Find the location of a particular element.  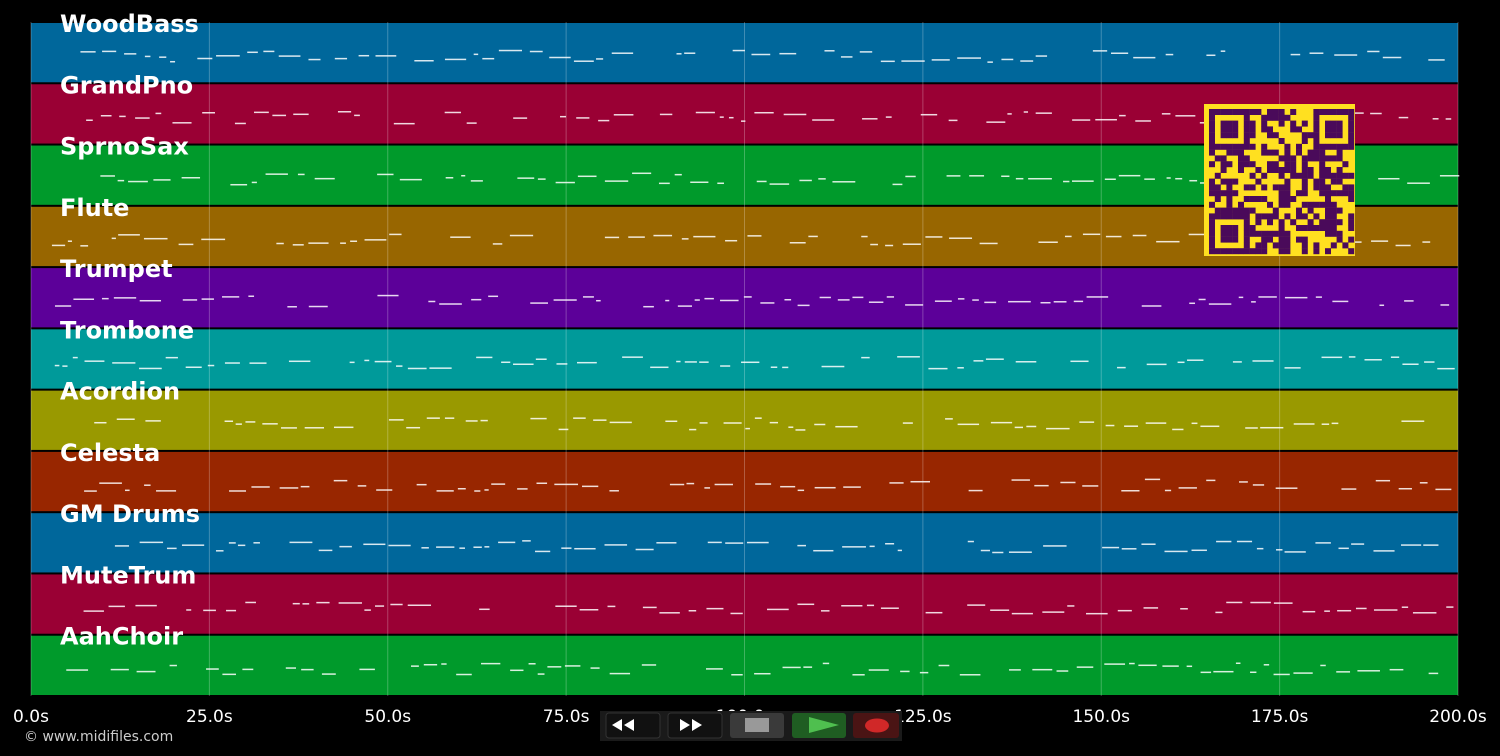

stop-button is located at coordinates (757, 725).